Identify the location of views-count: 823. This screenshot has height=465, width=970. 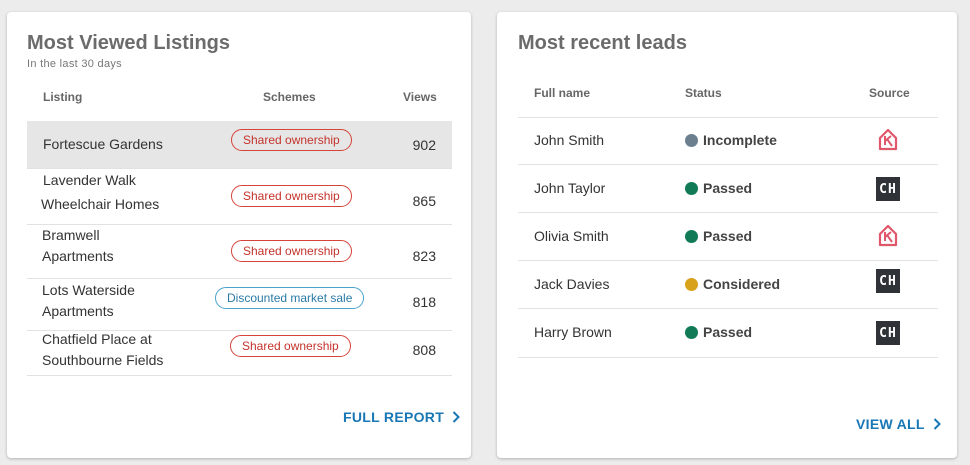
(424, 256).